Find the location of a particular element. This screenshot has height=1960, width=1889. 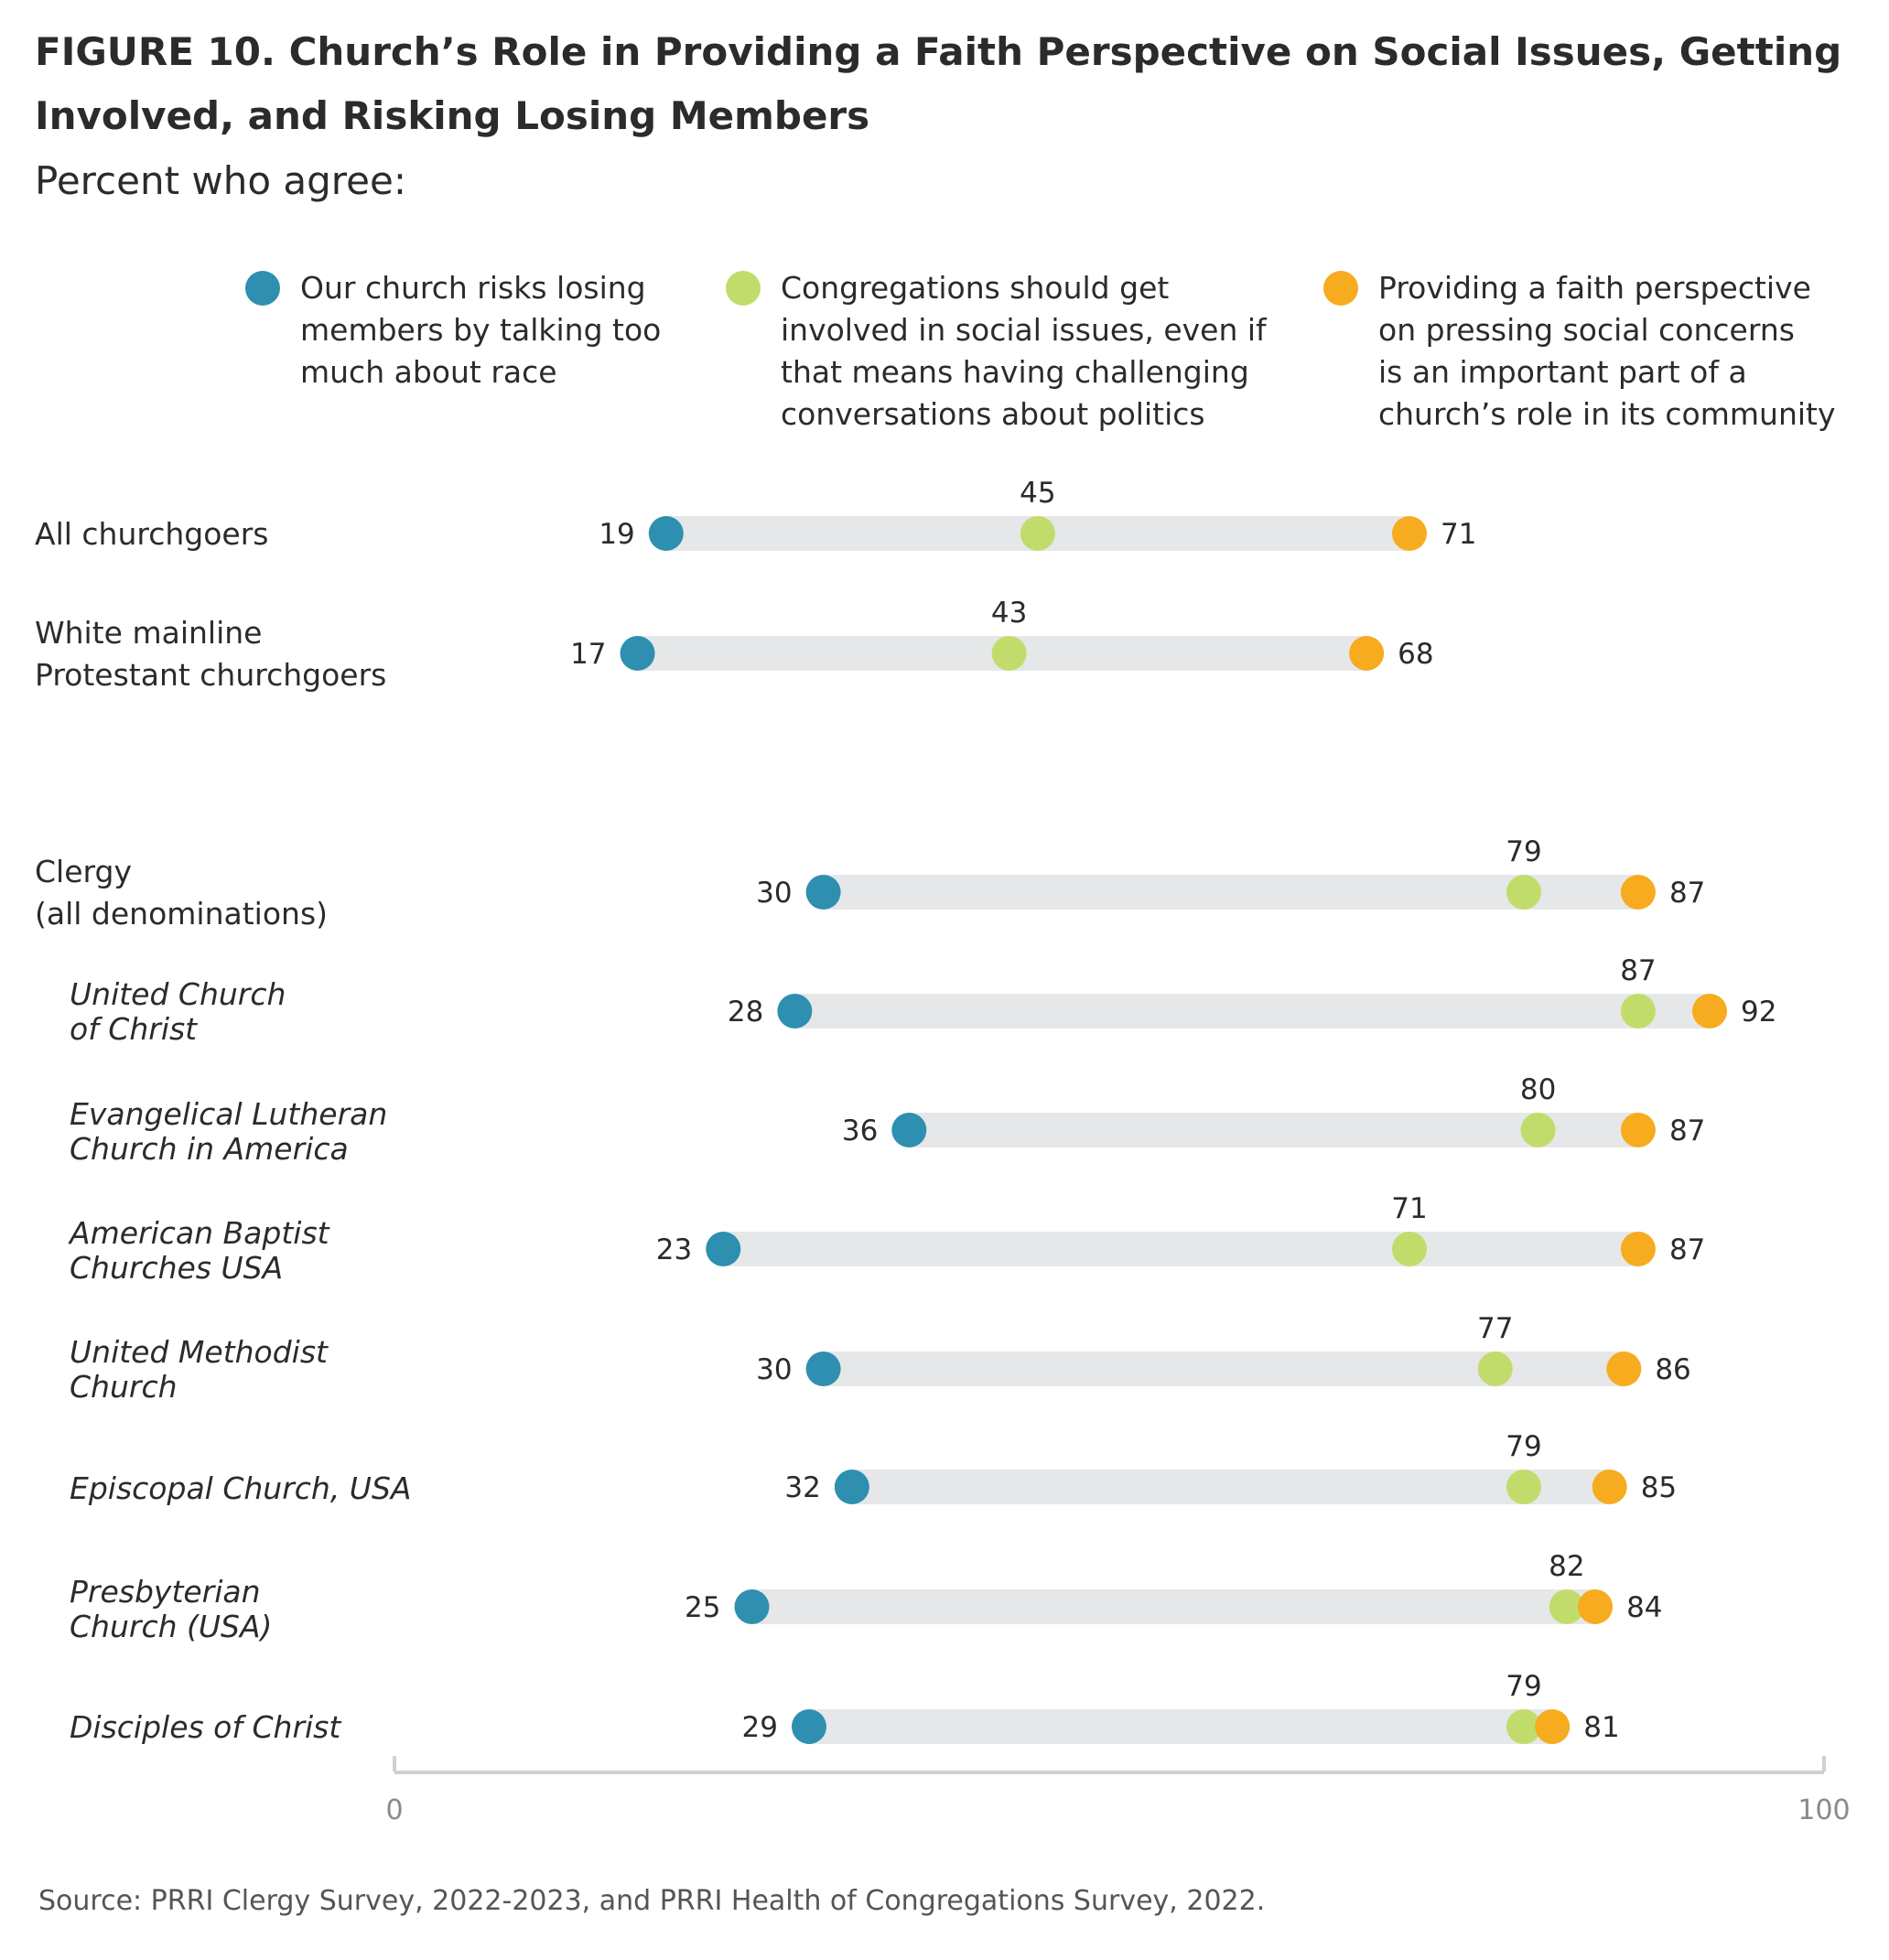

legend-swatch-involve is located at coordinates (743, 288).